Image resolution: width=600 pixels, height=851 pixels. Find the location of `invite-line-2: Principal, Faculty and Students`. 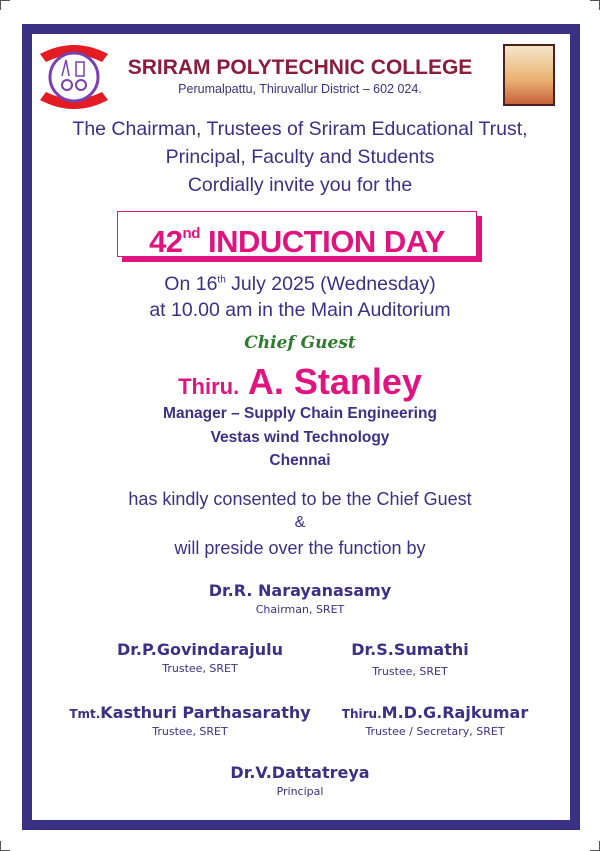

invite-line-2: Principal, Faculty and Students is located at coordinates (300, 157).